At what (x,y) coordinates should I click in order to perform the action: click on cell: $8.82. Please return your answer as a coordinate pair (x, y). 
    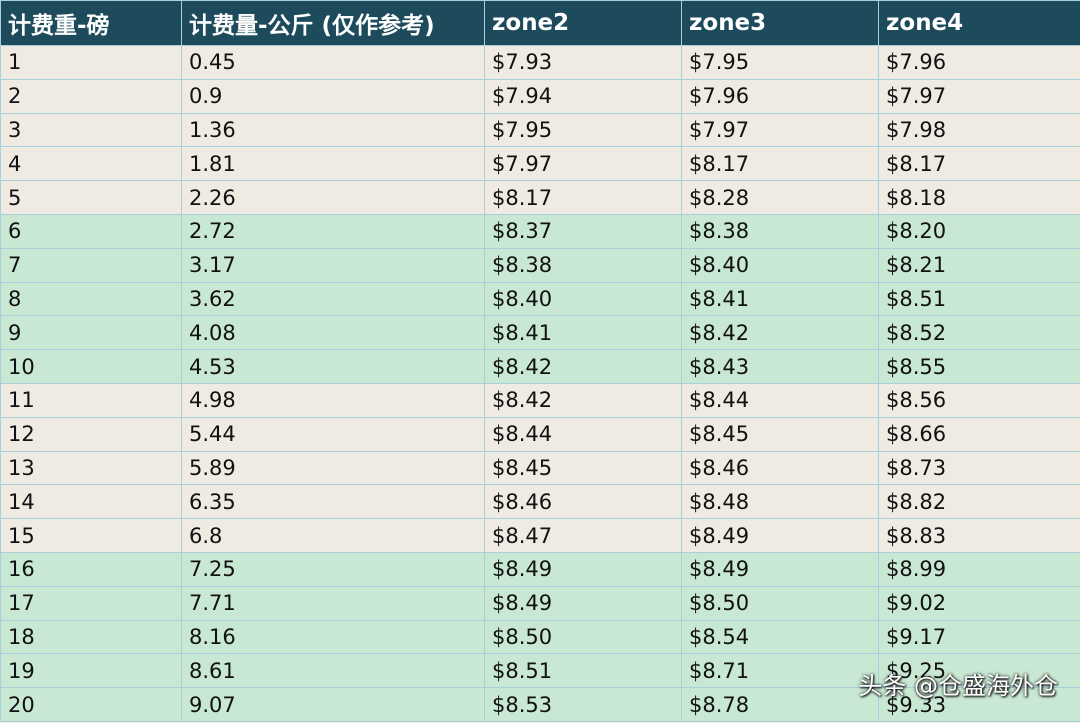
    Looking at the image, I should click on (979, 502).